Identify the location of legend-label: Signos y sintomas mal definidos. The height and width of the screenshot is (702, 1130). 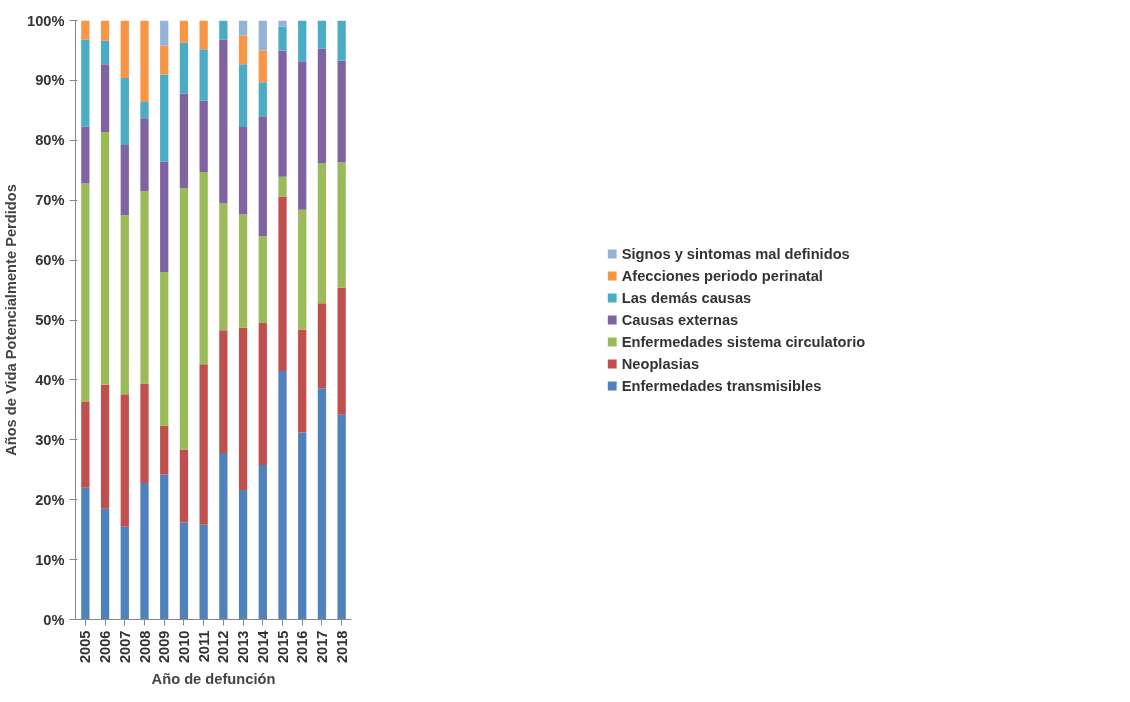
(735, 253).